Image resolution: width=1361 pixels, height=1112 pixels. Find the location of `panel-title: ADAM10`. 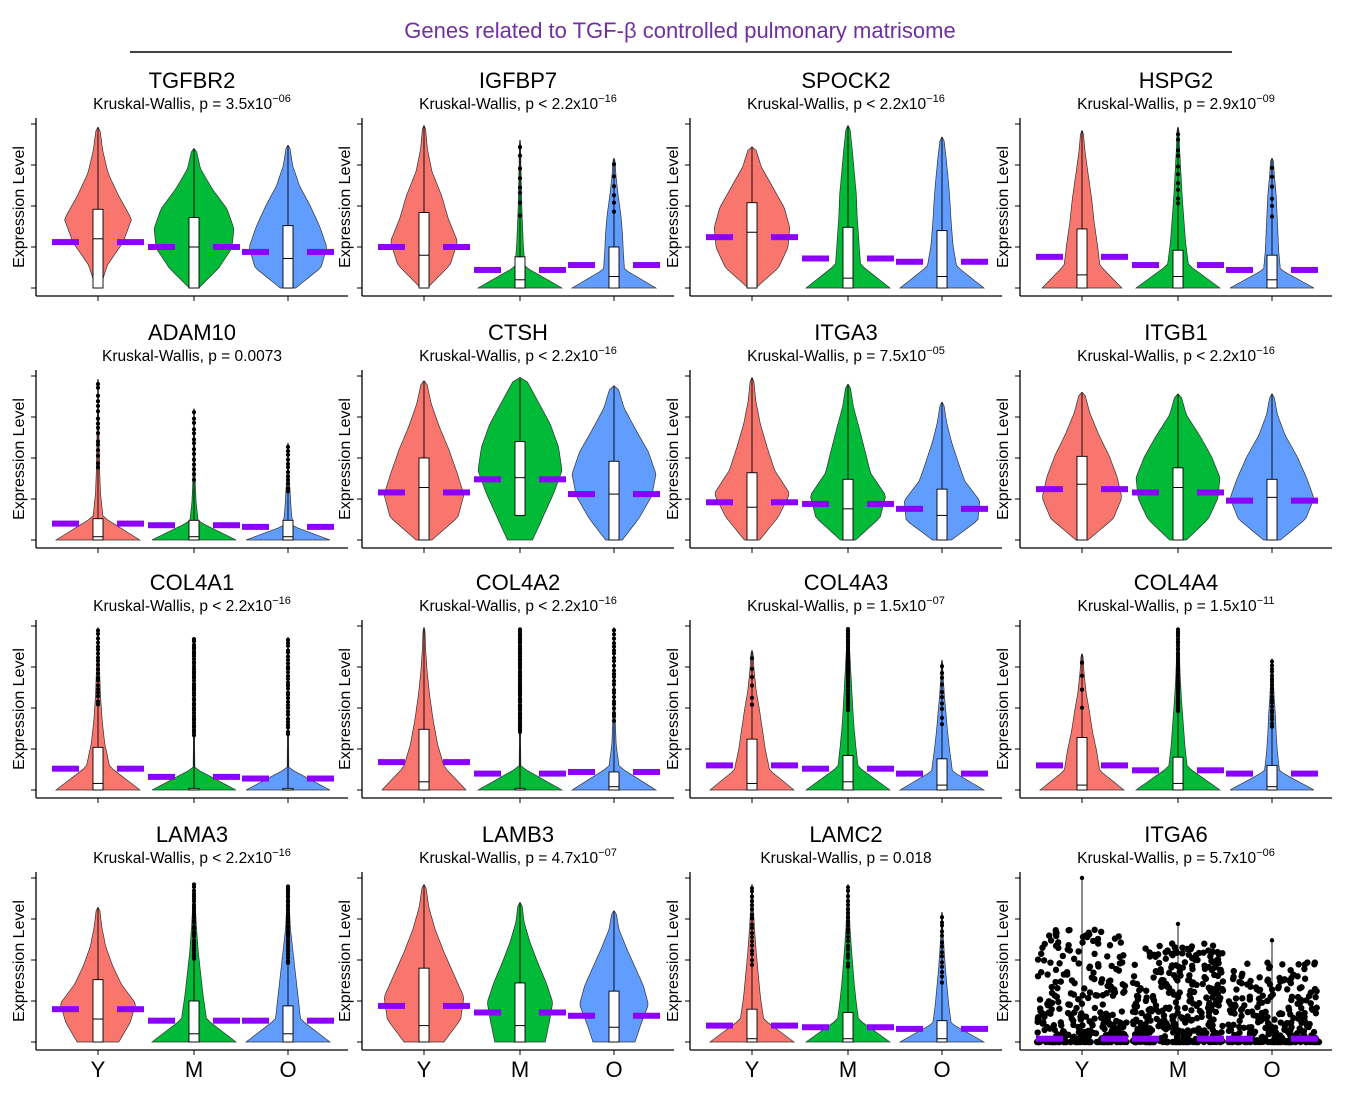

panel-title: ADAM10 is located at coordinates (192, 332).